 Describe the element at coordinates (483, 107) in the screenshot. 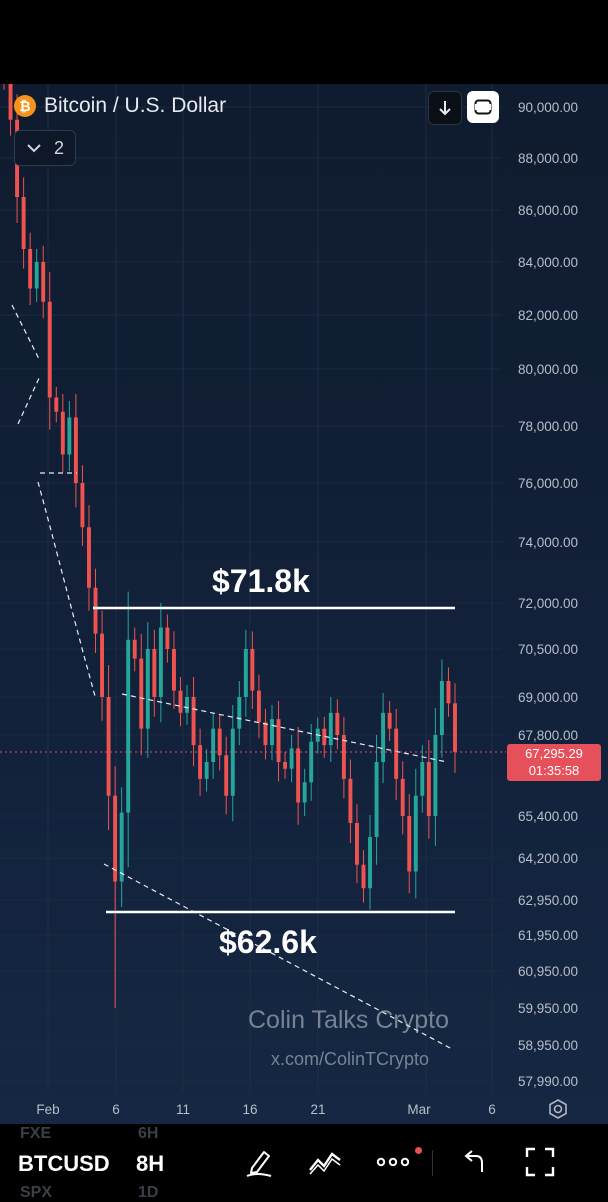

I see `fullscreen-button` at that location.